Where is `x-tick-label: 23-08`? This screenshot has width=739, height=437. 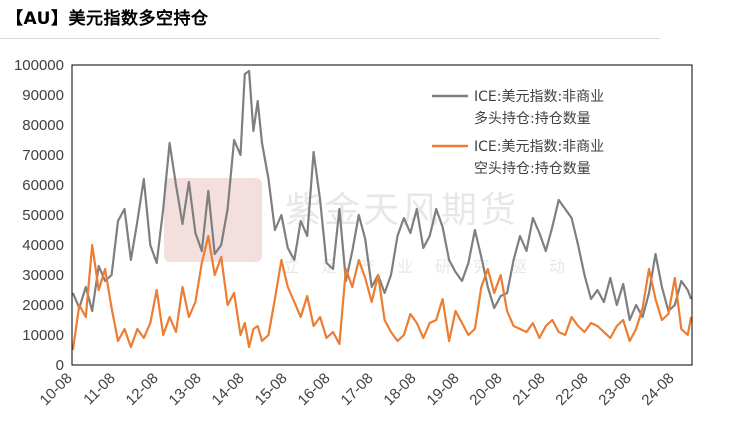 x-tick-label: 23-08 is located at coordinates (614, 389).